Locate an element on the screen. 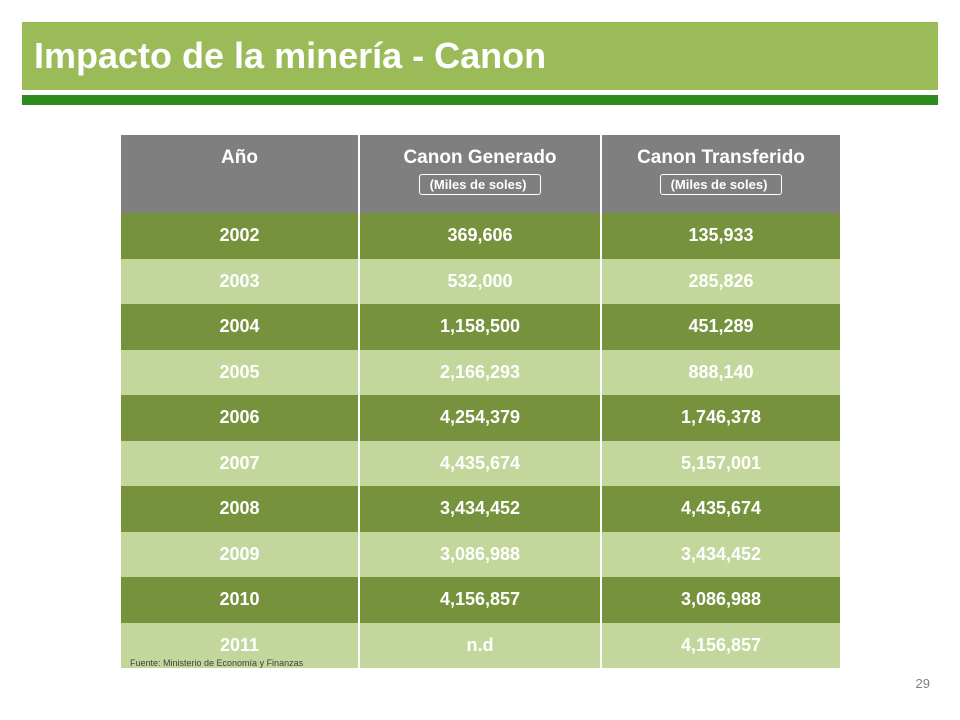 The height and width of the screenshot is (720, 960). title-bar: Impacto de la minería - Canon is located at coordinates (480, 56).